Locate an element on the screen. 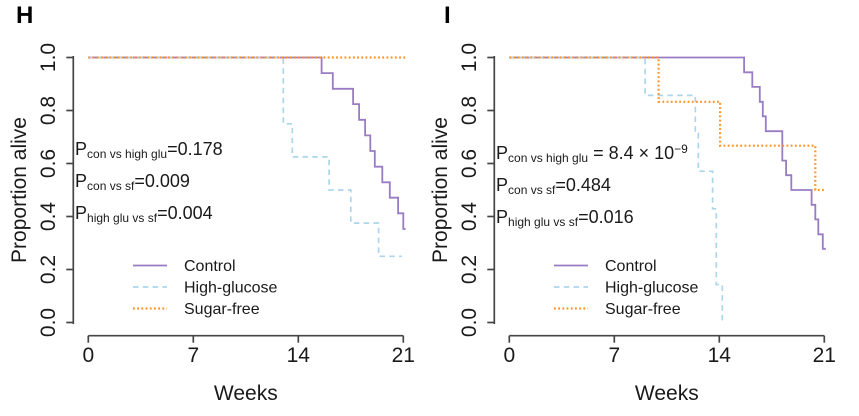  panel-label-H: H is located at coordinates (25, 15).